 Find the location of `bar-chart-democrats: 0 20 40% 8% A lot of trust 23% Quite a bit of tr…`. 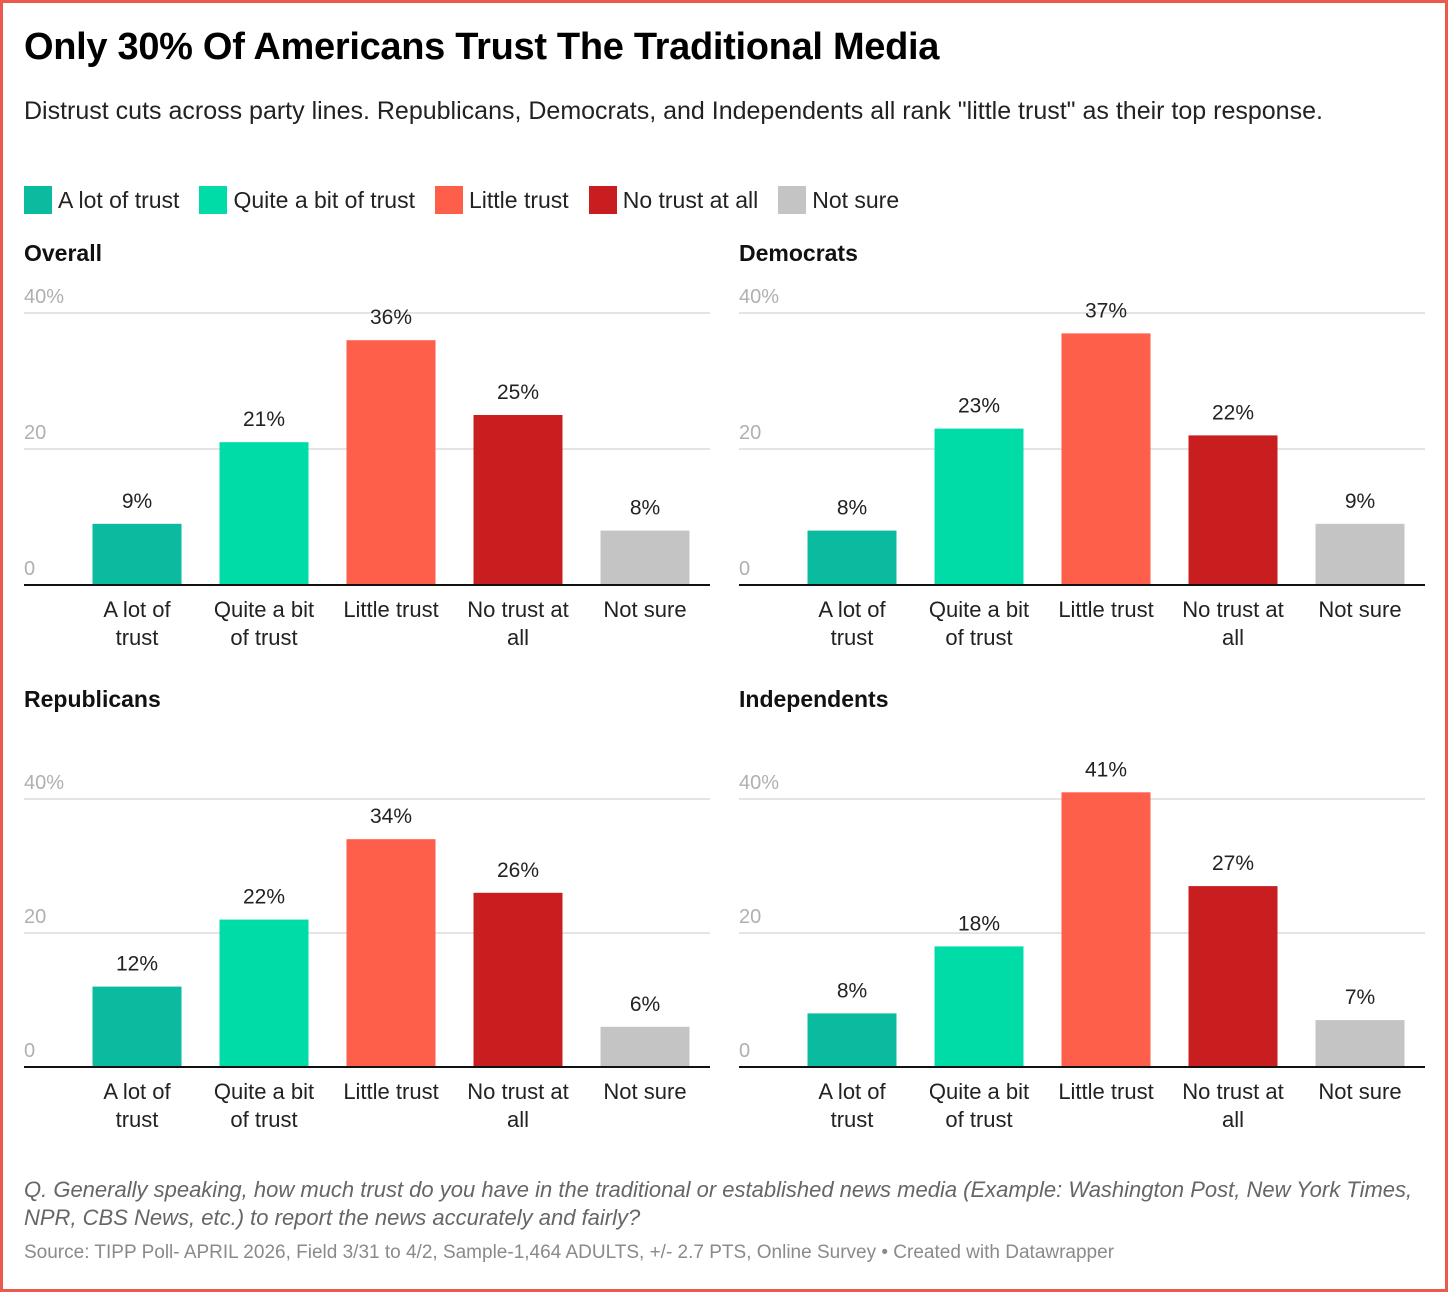

bar-chart-democrats: 0 20 40% 8% A lot of trust 23% Quite a bit of tr… is located at coordinates (1082, 468).